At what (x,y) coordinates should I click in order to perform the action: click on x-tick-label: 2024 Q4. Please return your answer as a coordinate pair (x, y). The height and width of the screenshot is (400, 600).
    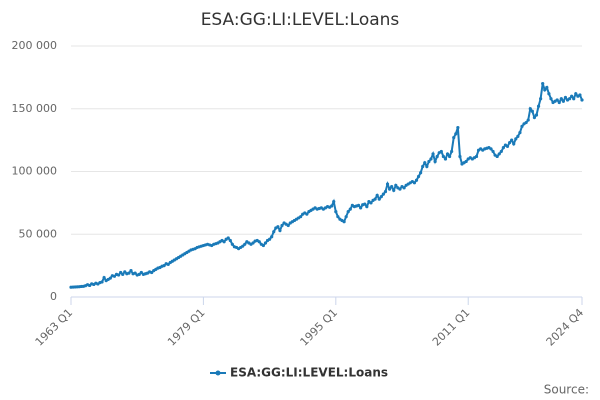
    Looking at the image, I should click on (565, 327).